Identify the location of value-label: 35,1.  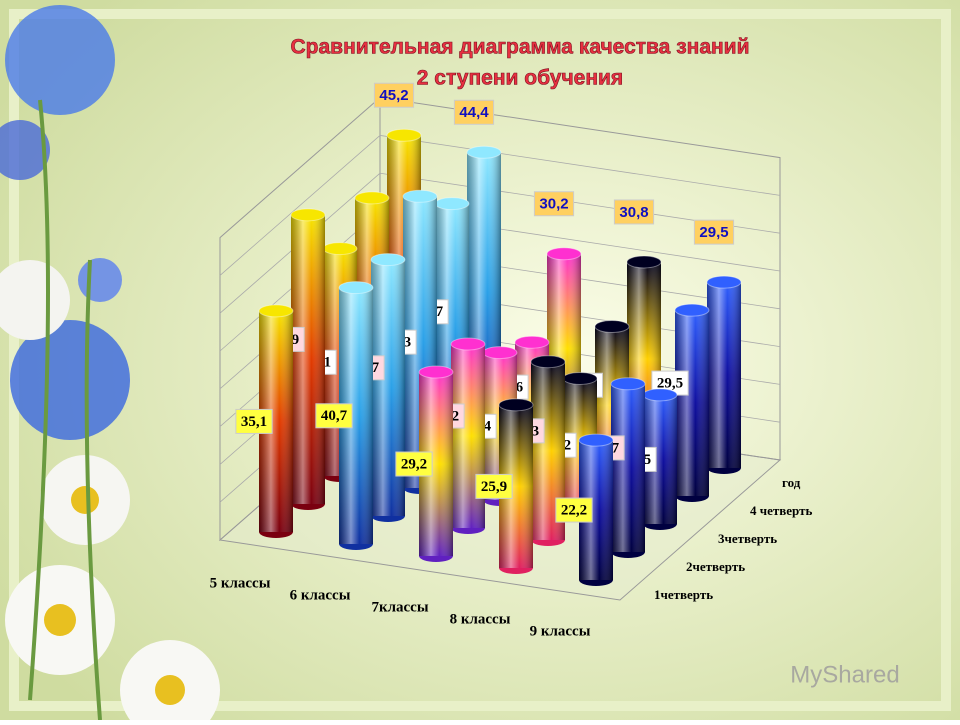
(254, 422).